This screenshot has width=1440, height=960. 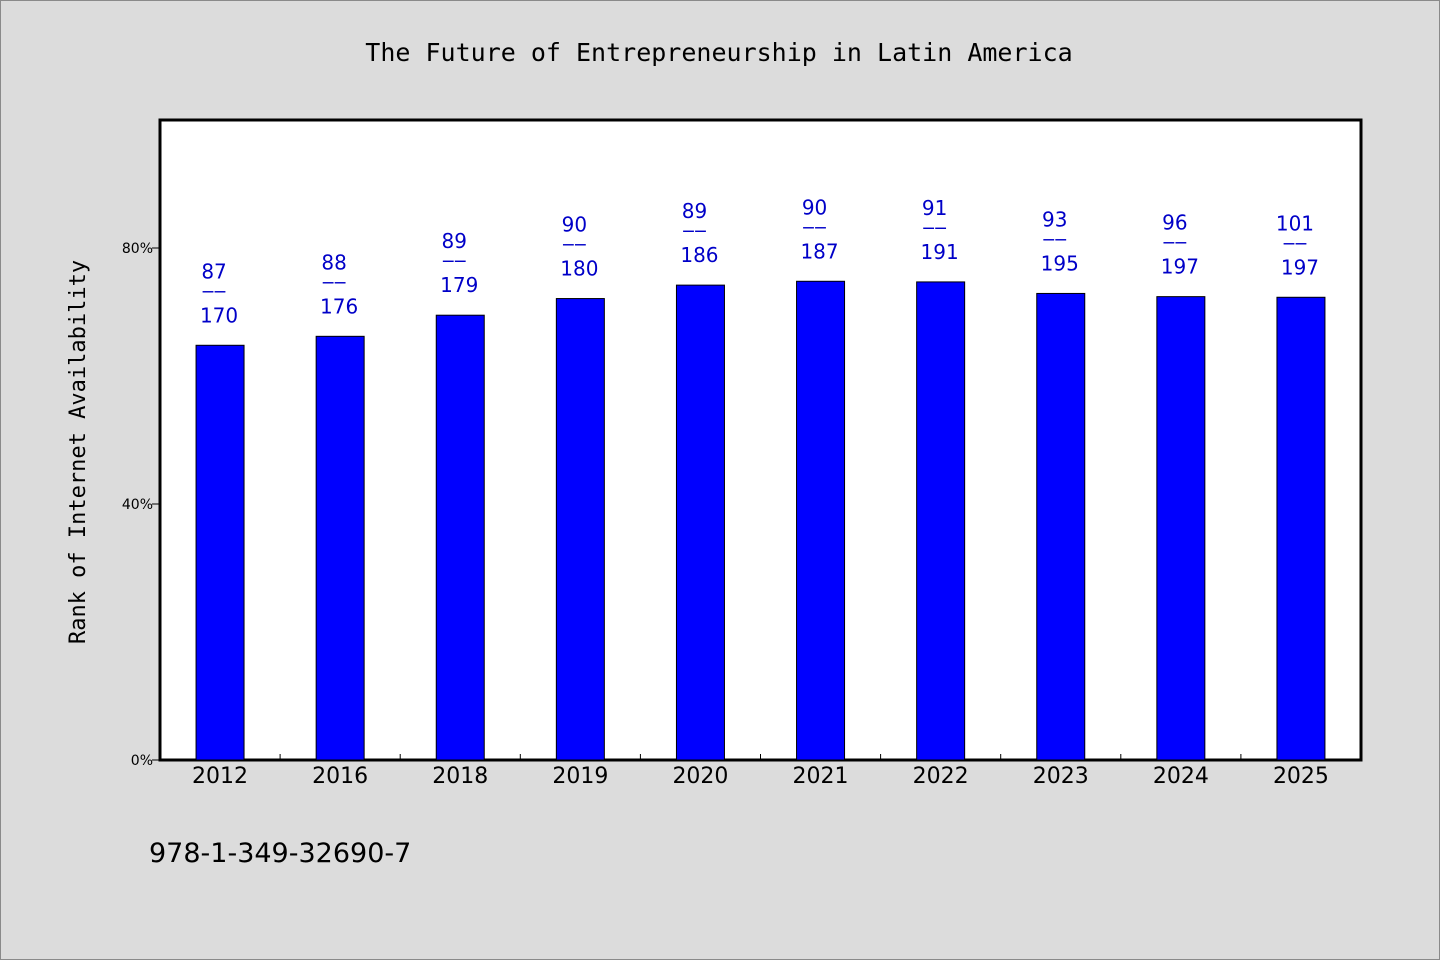 I want to click on data-label-bottom: 176, so click(x=339, y=306).